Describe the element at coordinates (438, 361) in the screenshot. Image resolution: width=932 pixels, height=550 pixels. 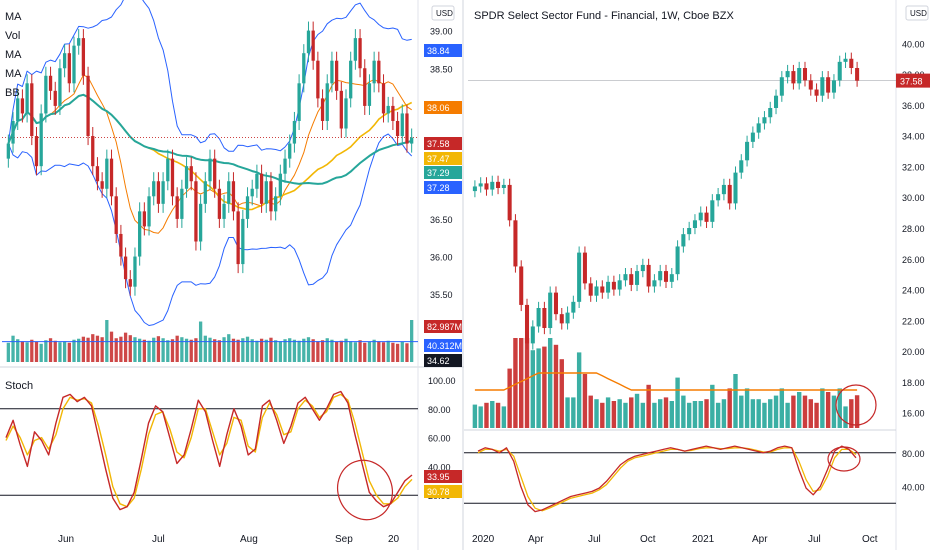
I see `value-badge-text: 34.62` at that location.